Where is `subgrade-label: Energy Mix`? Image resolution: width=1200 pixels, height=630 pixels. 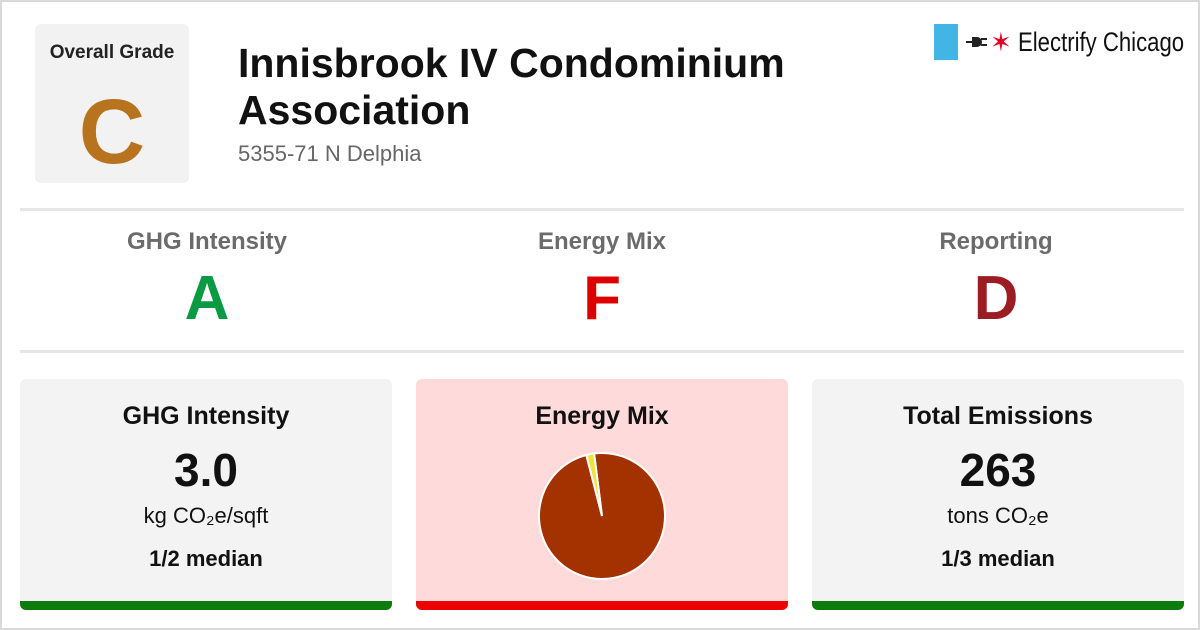
subgrade-label: Energy Mix is located at coordinates (602, 241).